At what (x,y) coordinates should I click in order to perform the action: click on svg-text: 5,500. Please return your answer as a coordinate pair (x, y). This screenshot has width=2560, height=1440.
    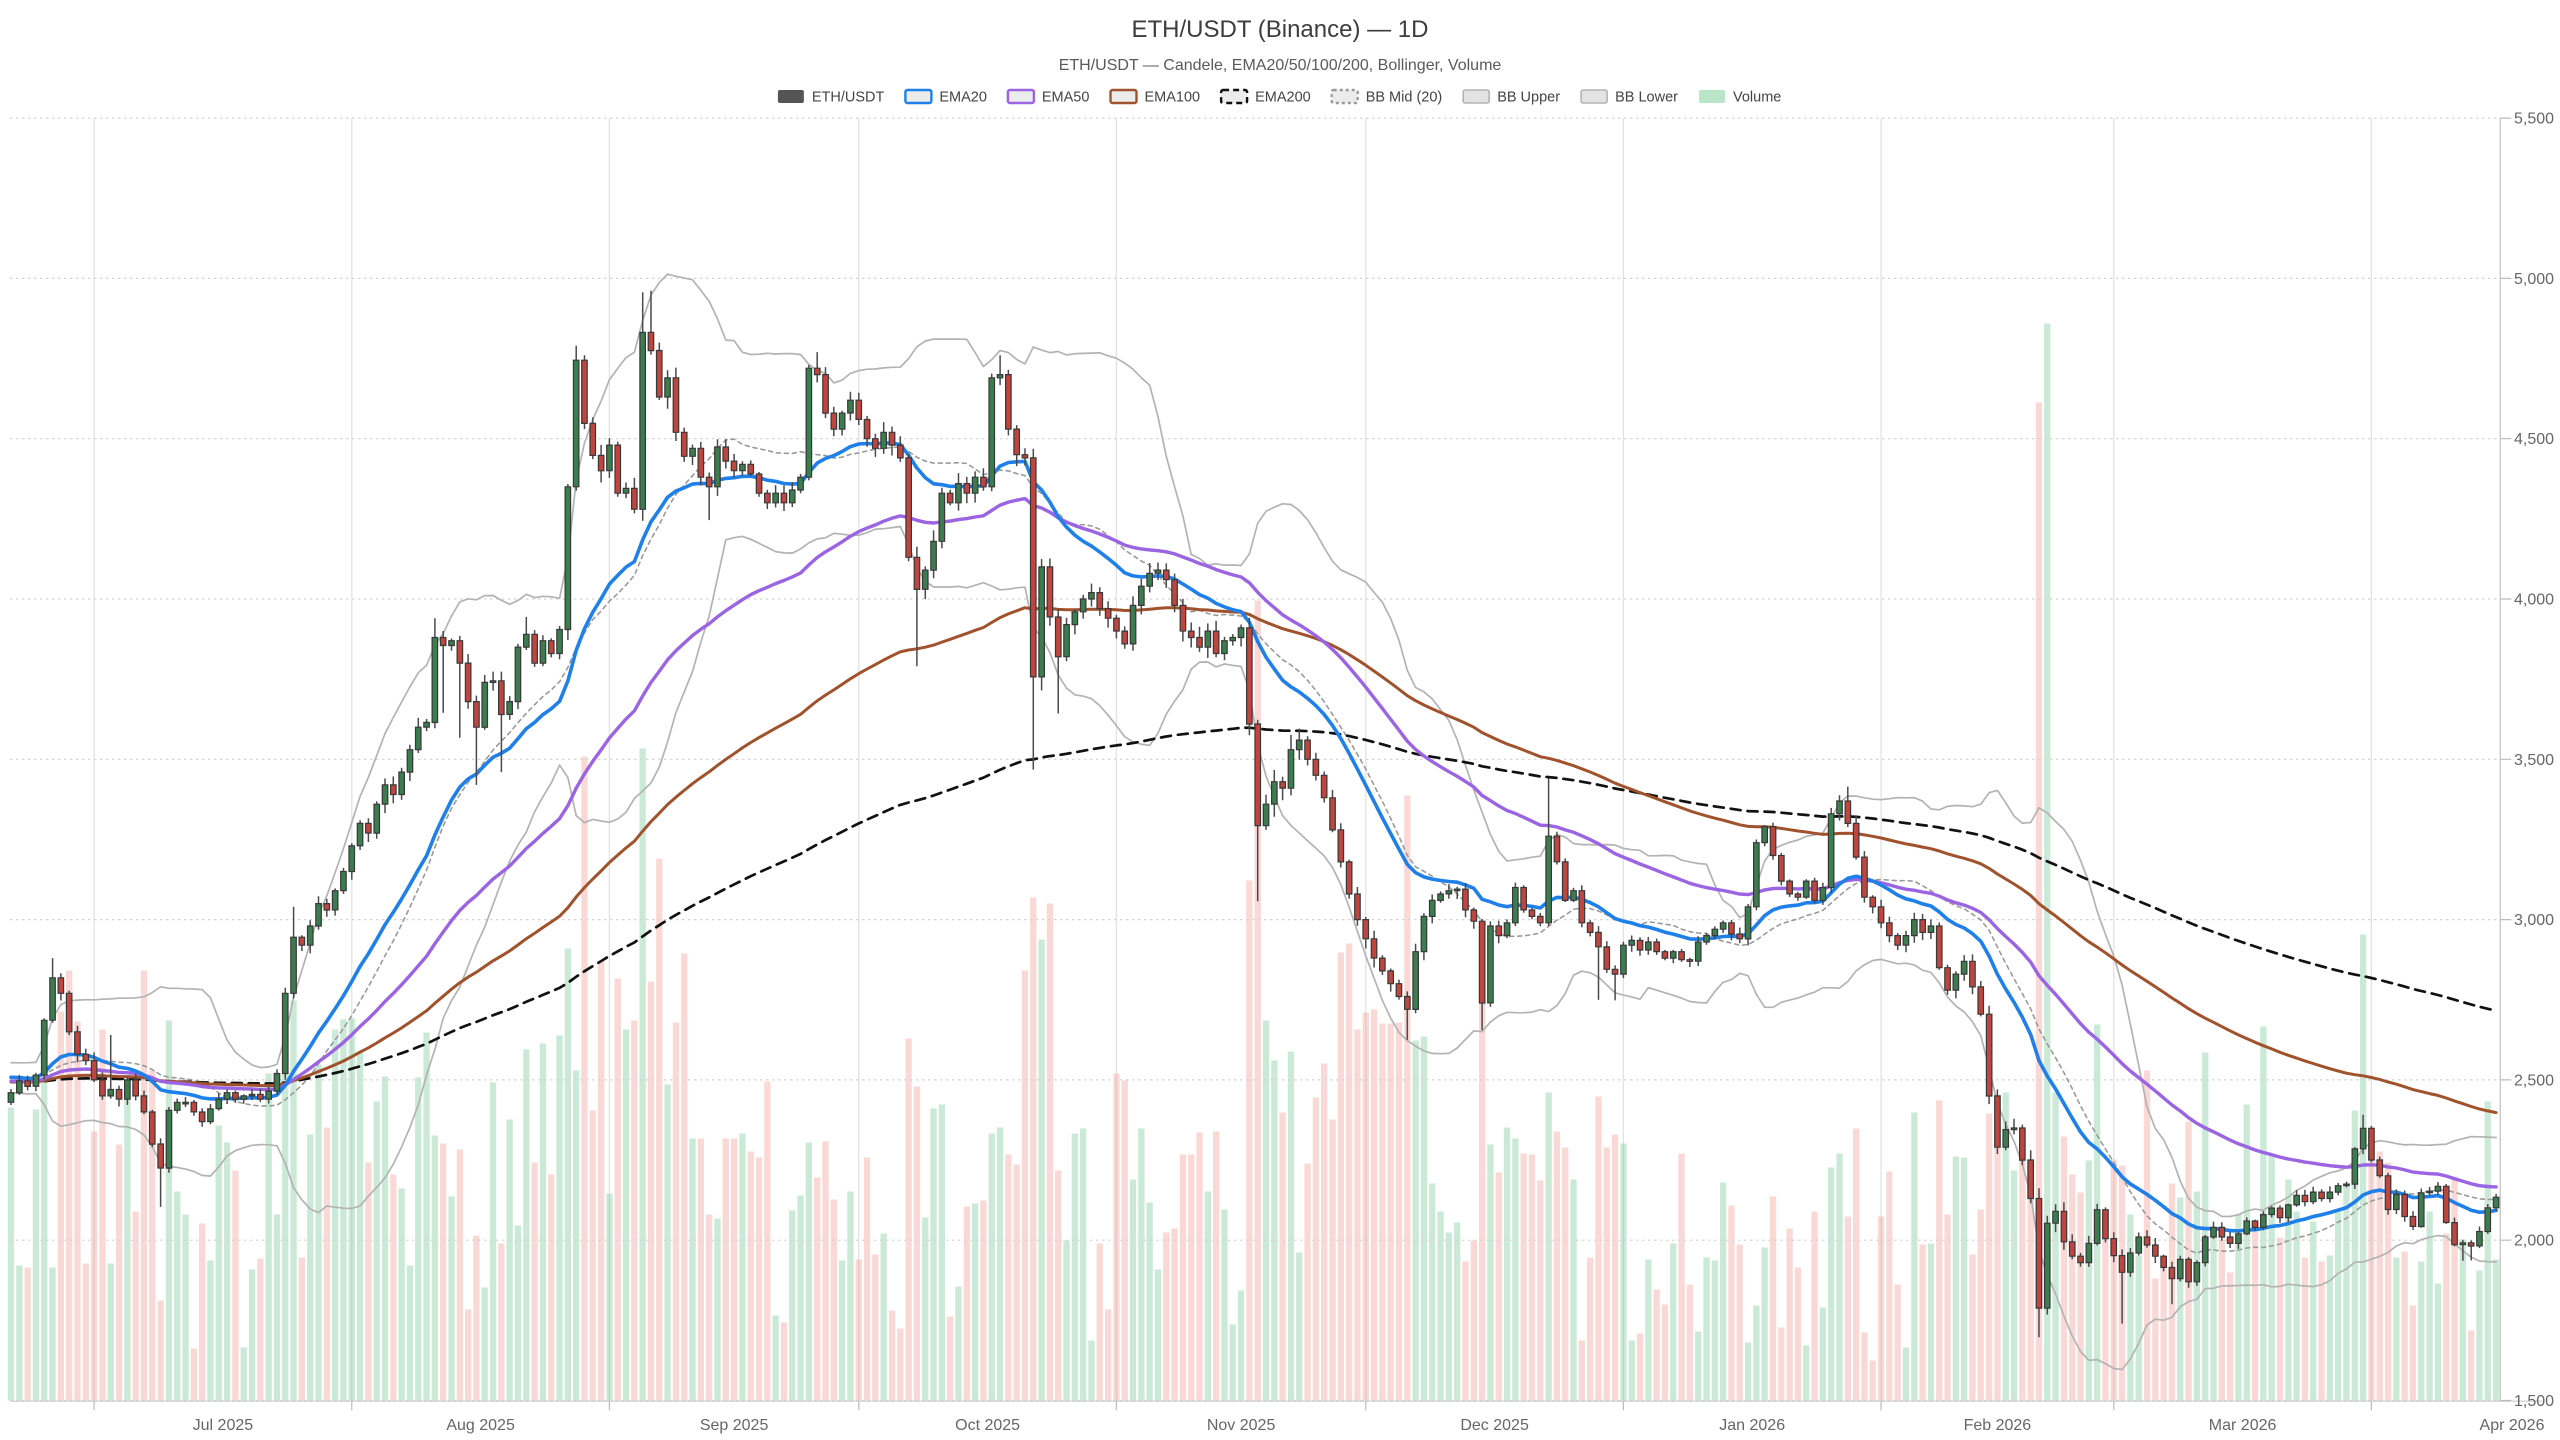
    Looking at the image, I should click on (2534, 119).